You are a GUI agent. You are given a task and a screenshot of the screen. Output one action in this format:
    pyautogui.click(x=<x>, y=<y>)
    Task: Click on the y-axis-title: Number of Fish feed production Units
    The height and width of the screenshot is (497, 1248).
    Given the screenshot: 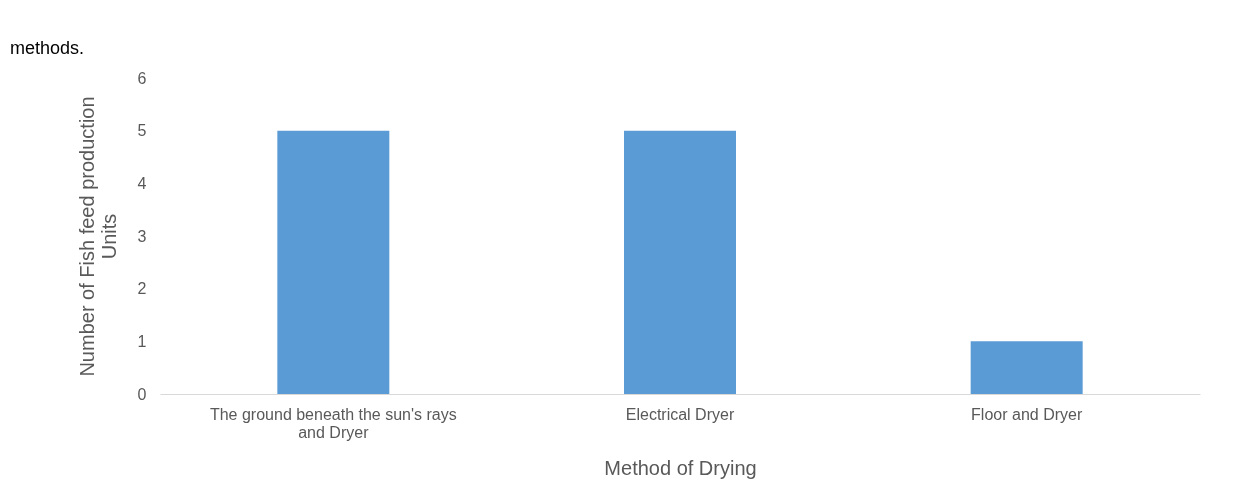 What is the action you would take?
    pyautogui.click(x=97, y=236)
    